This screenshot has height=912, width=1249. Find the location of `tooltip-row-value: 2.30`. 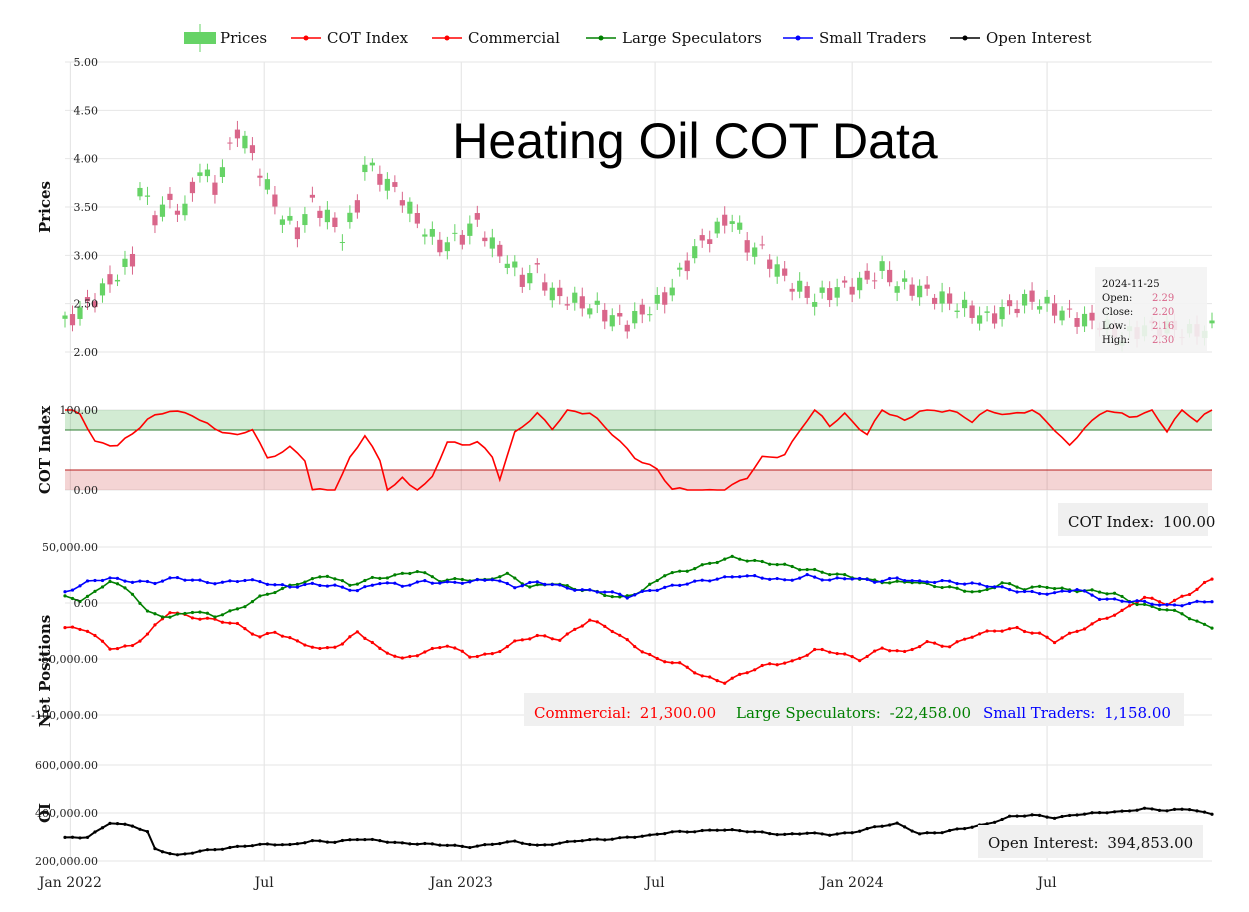

tooltip-row-value: 2.30 is located at coordinates (1163, 340).